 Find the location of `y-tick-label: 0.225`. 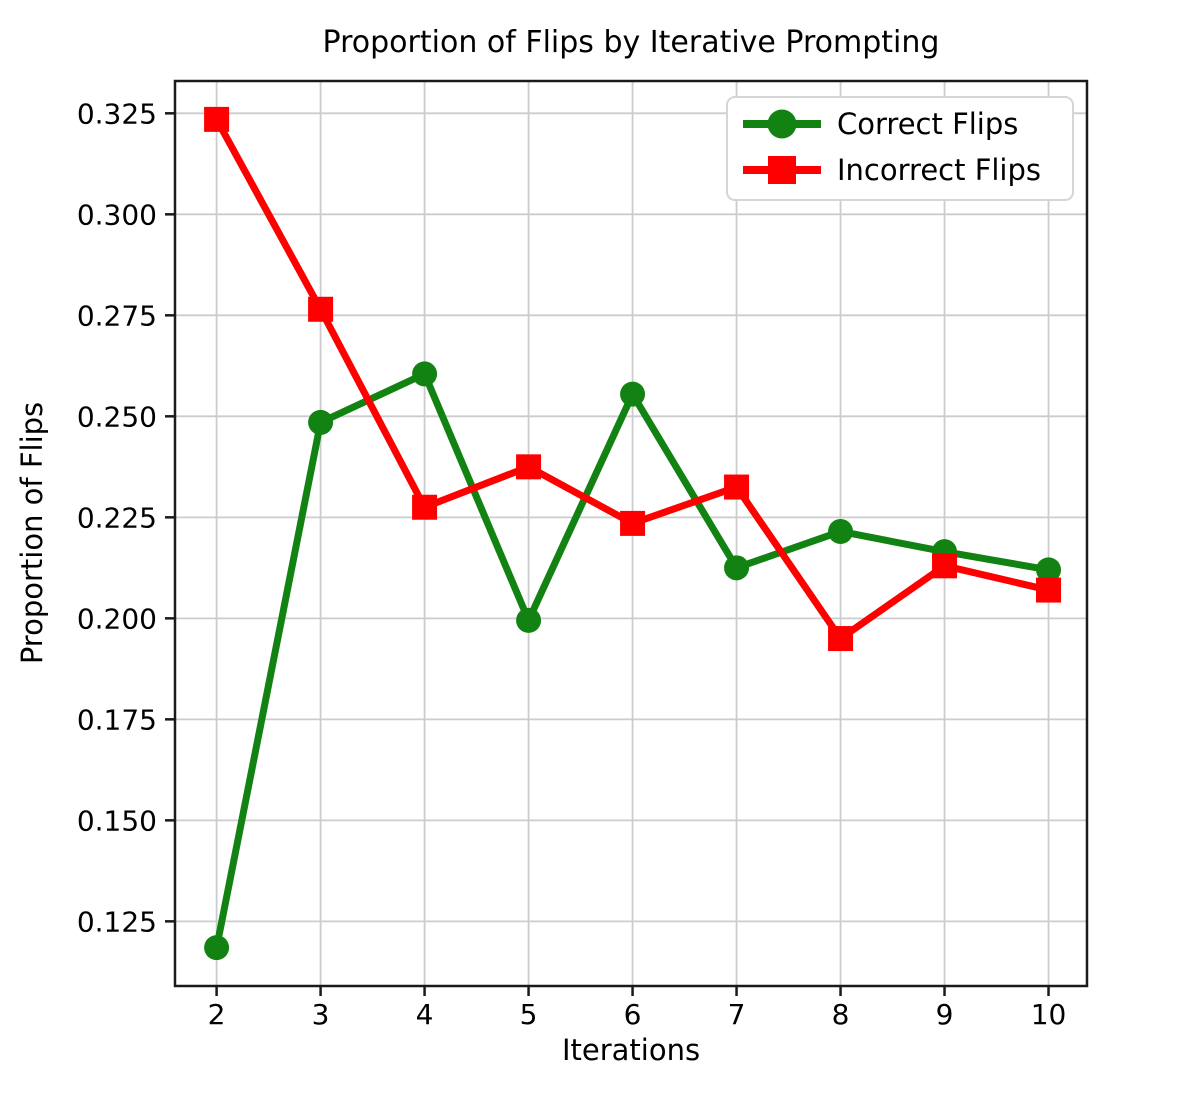

y-tick-label: 0.225 is located at coordinates (117, 517).